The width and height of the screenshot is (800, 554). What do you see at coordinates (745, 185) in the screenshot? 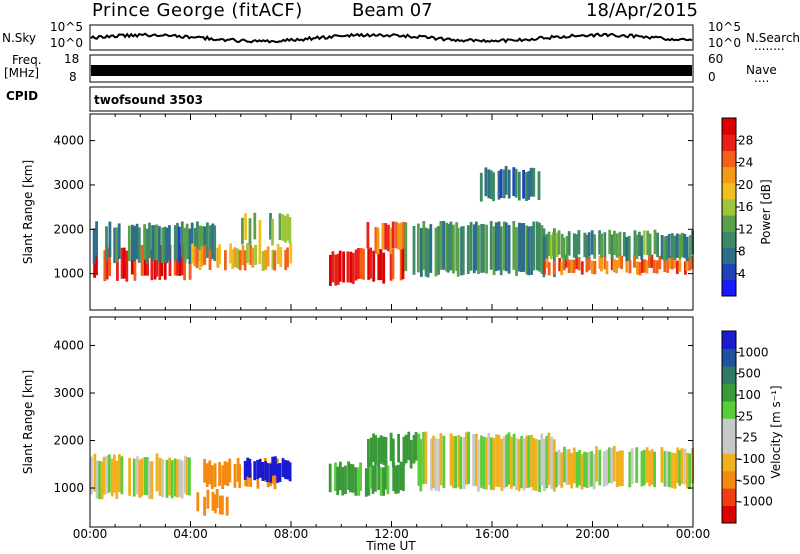
I see `colorbar-tick-label: 20` at bounding box center [745, 185].